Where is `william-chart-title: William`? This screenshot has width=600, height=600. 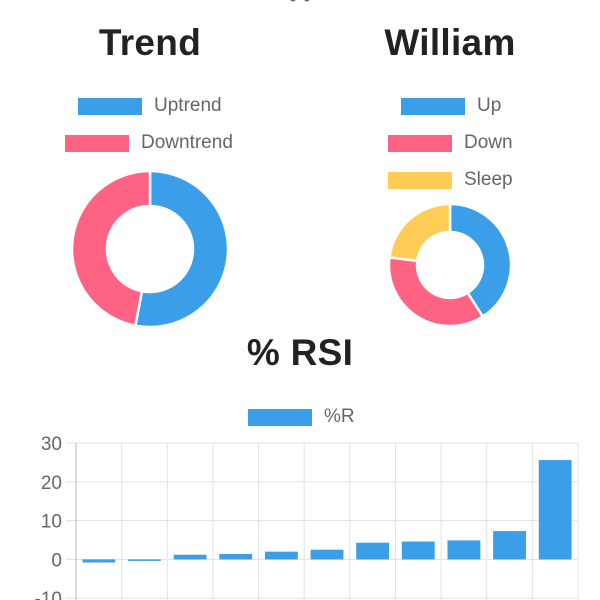 william-chart-title: William is located at coordinates (450, 42).